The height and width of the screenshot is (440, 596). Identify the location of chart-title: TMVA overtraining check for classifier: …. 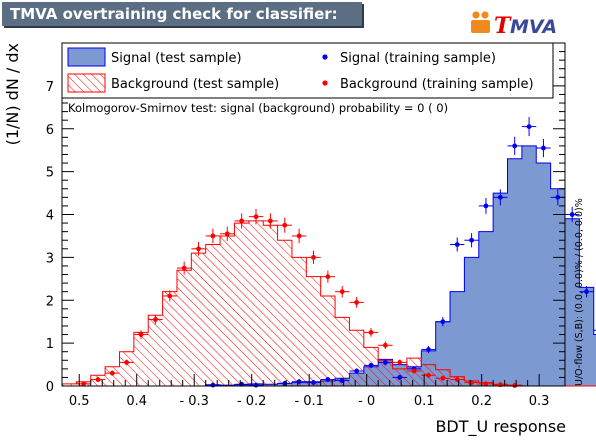
(182, 24).